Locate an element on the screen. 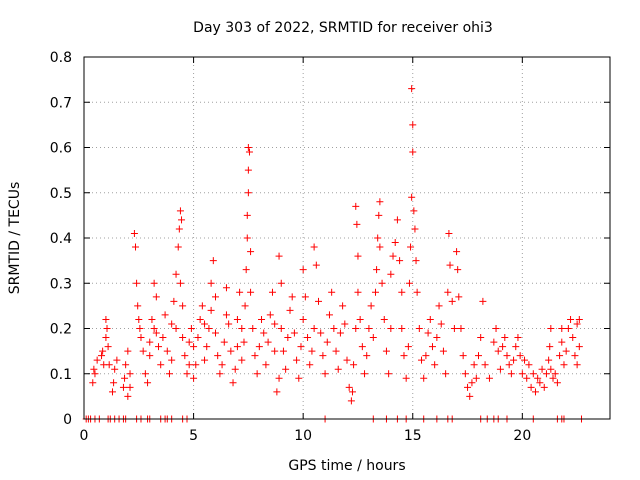 This screenshot has width=640, height=480. x-tick-label: 0 is located at coordinates (84, 436).